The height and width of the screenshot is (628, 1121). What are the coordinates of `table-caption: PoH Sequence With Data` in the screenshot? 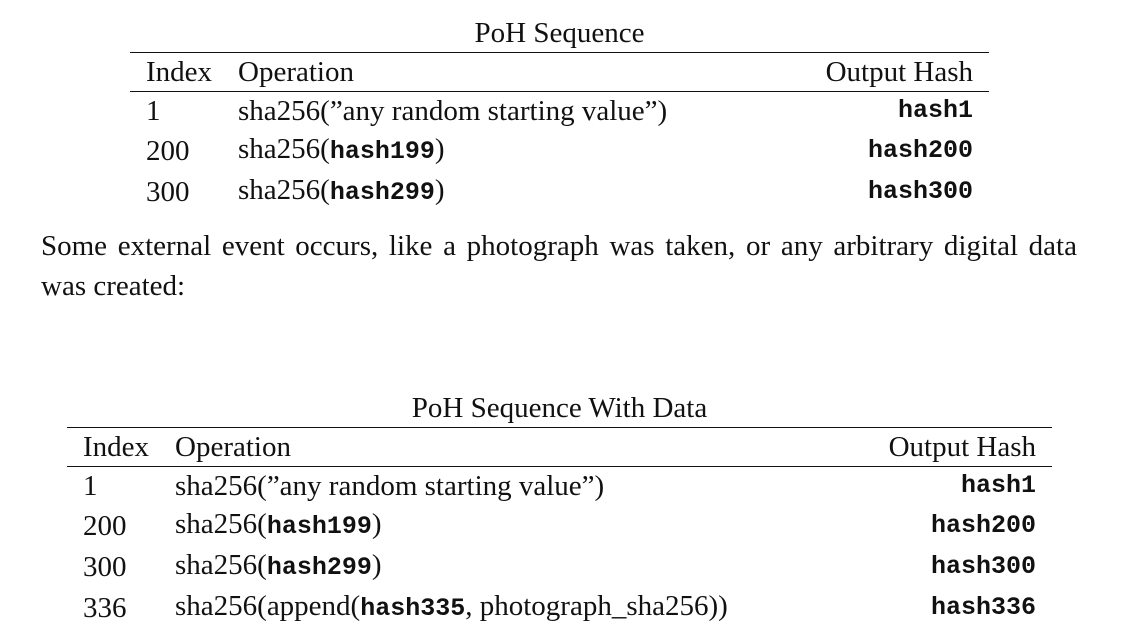 It's located at (559, 408).